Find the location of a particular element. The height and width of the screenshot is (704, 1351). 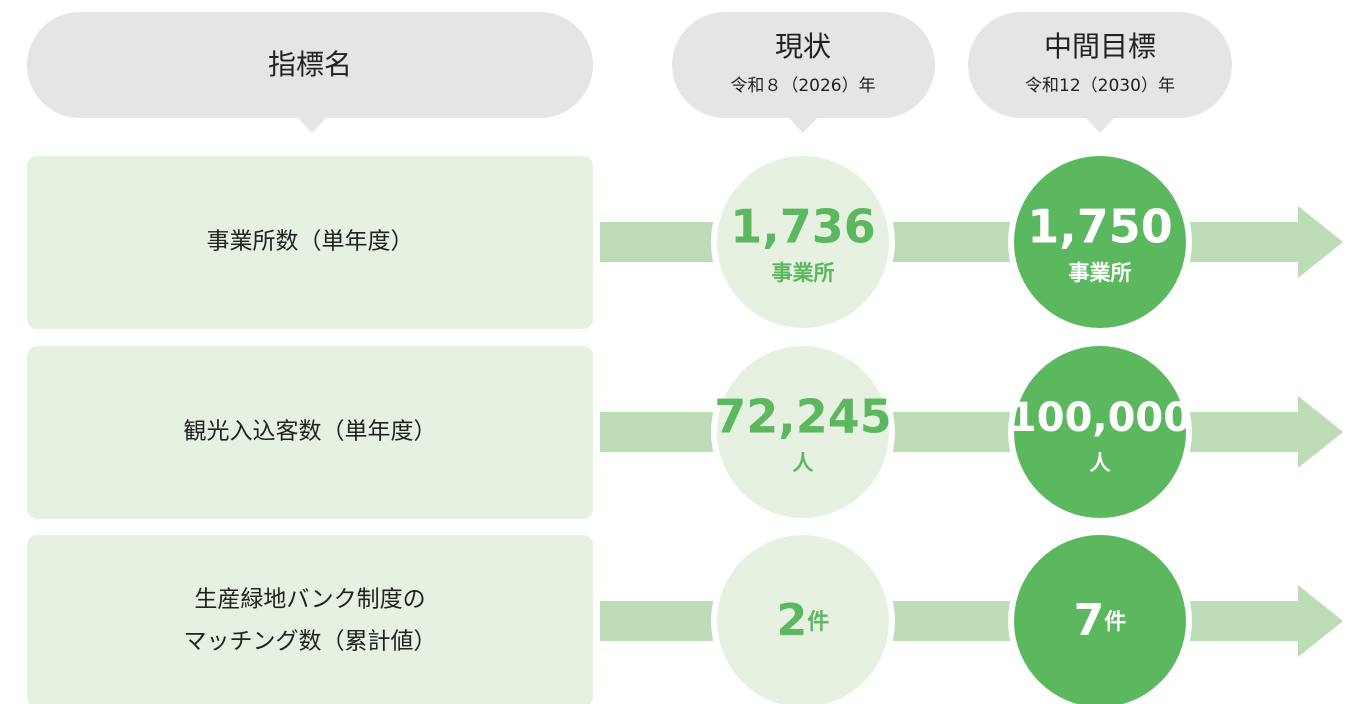

current-unit: 人 is located at coordinates (803, 463).